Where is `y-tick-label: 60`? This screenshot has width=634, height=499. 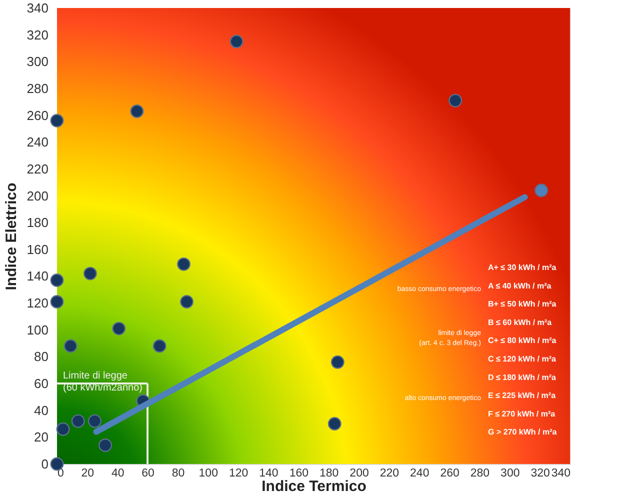
y-tick-label: 60 is located at coordinates (41, 384).